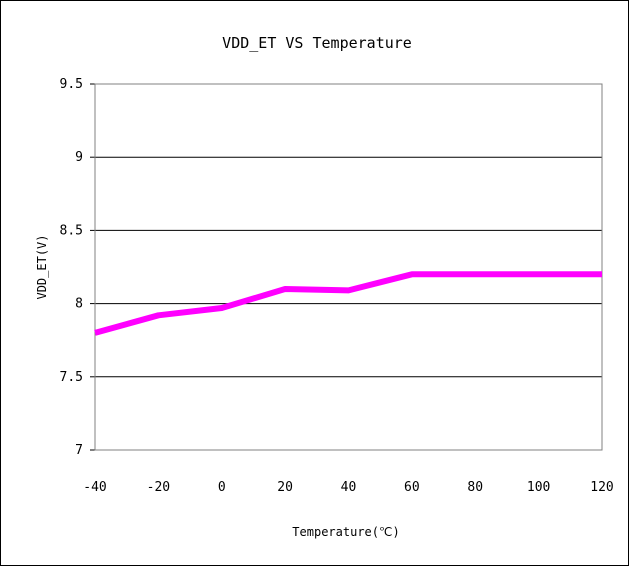 The image size is (629, 566). I want to click on y-tick-label: 7, so click(79, 450).